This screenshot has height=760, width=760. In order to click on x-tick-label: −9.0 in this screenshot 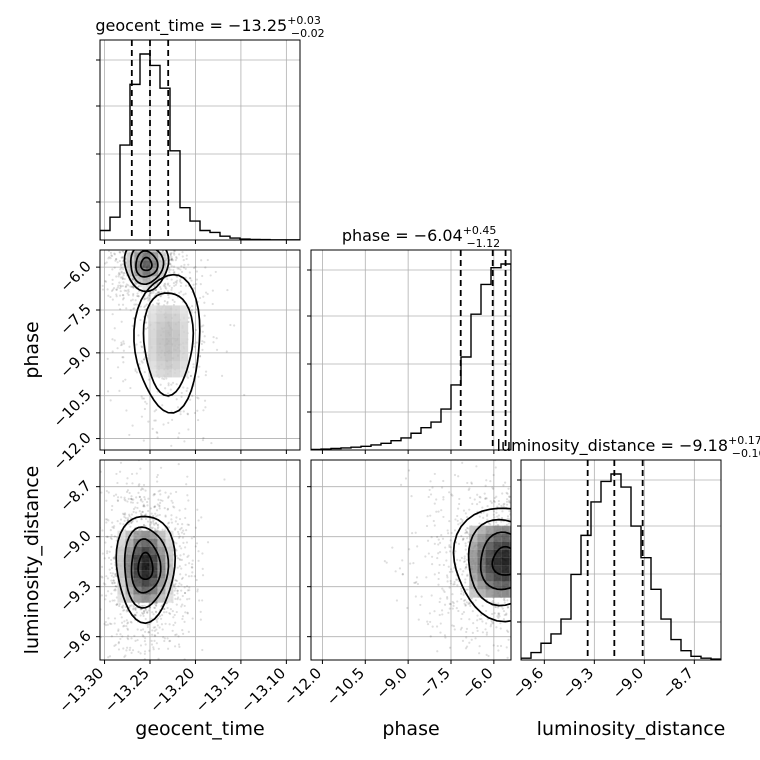, I will do `click(391, 683)`.